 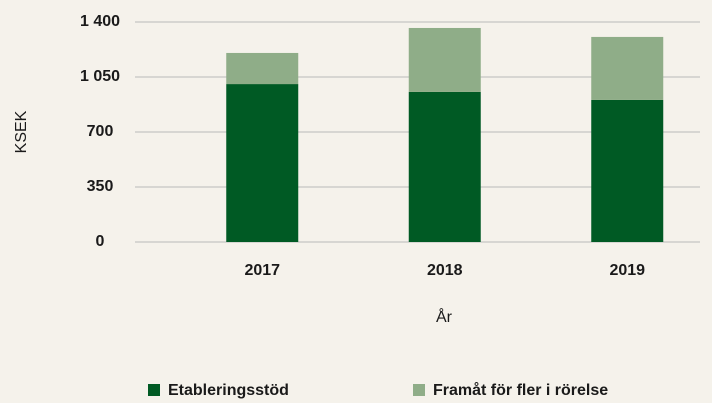 I want to click on y-tick-label: 350, so click(x=100, y=186).